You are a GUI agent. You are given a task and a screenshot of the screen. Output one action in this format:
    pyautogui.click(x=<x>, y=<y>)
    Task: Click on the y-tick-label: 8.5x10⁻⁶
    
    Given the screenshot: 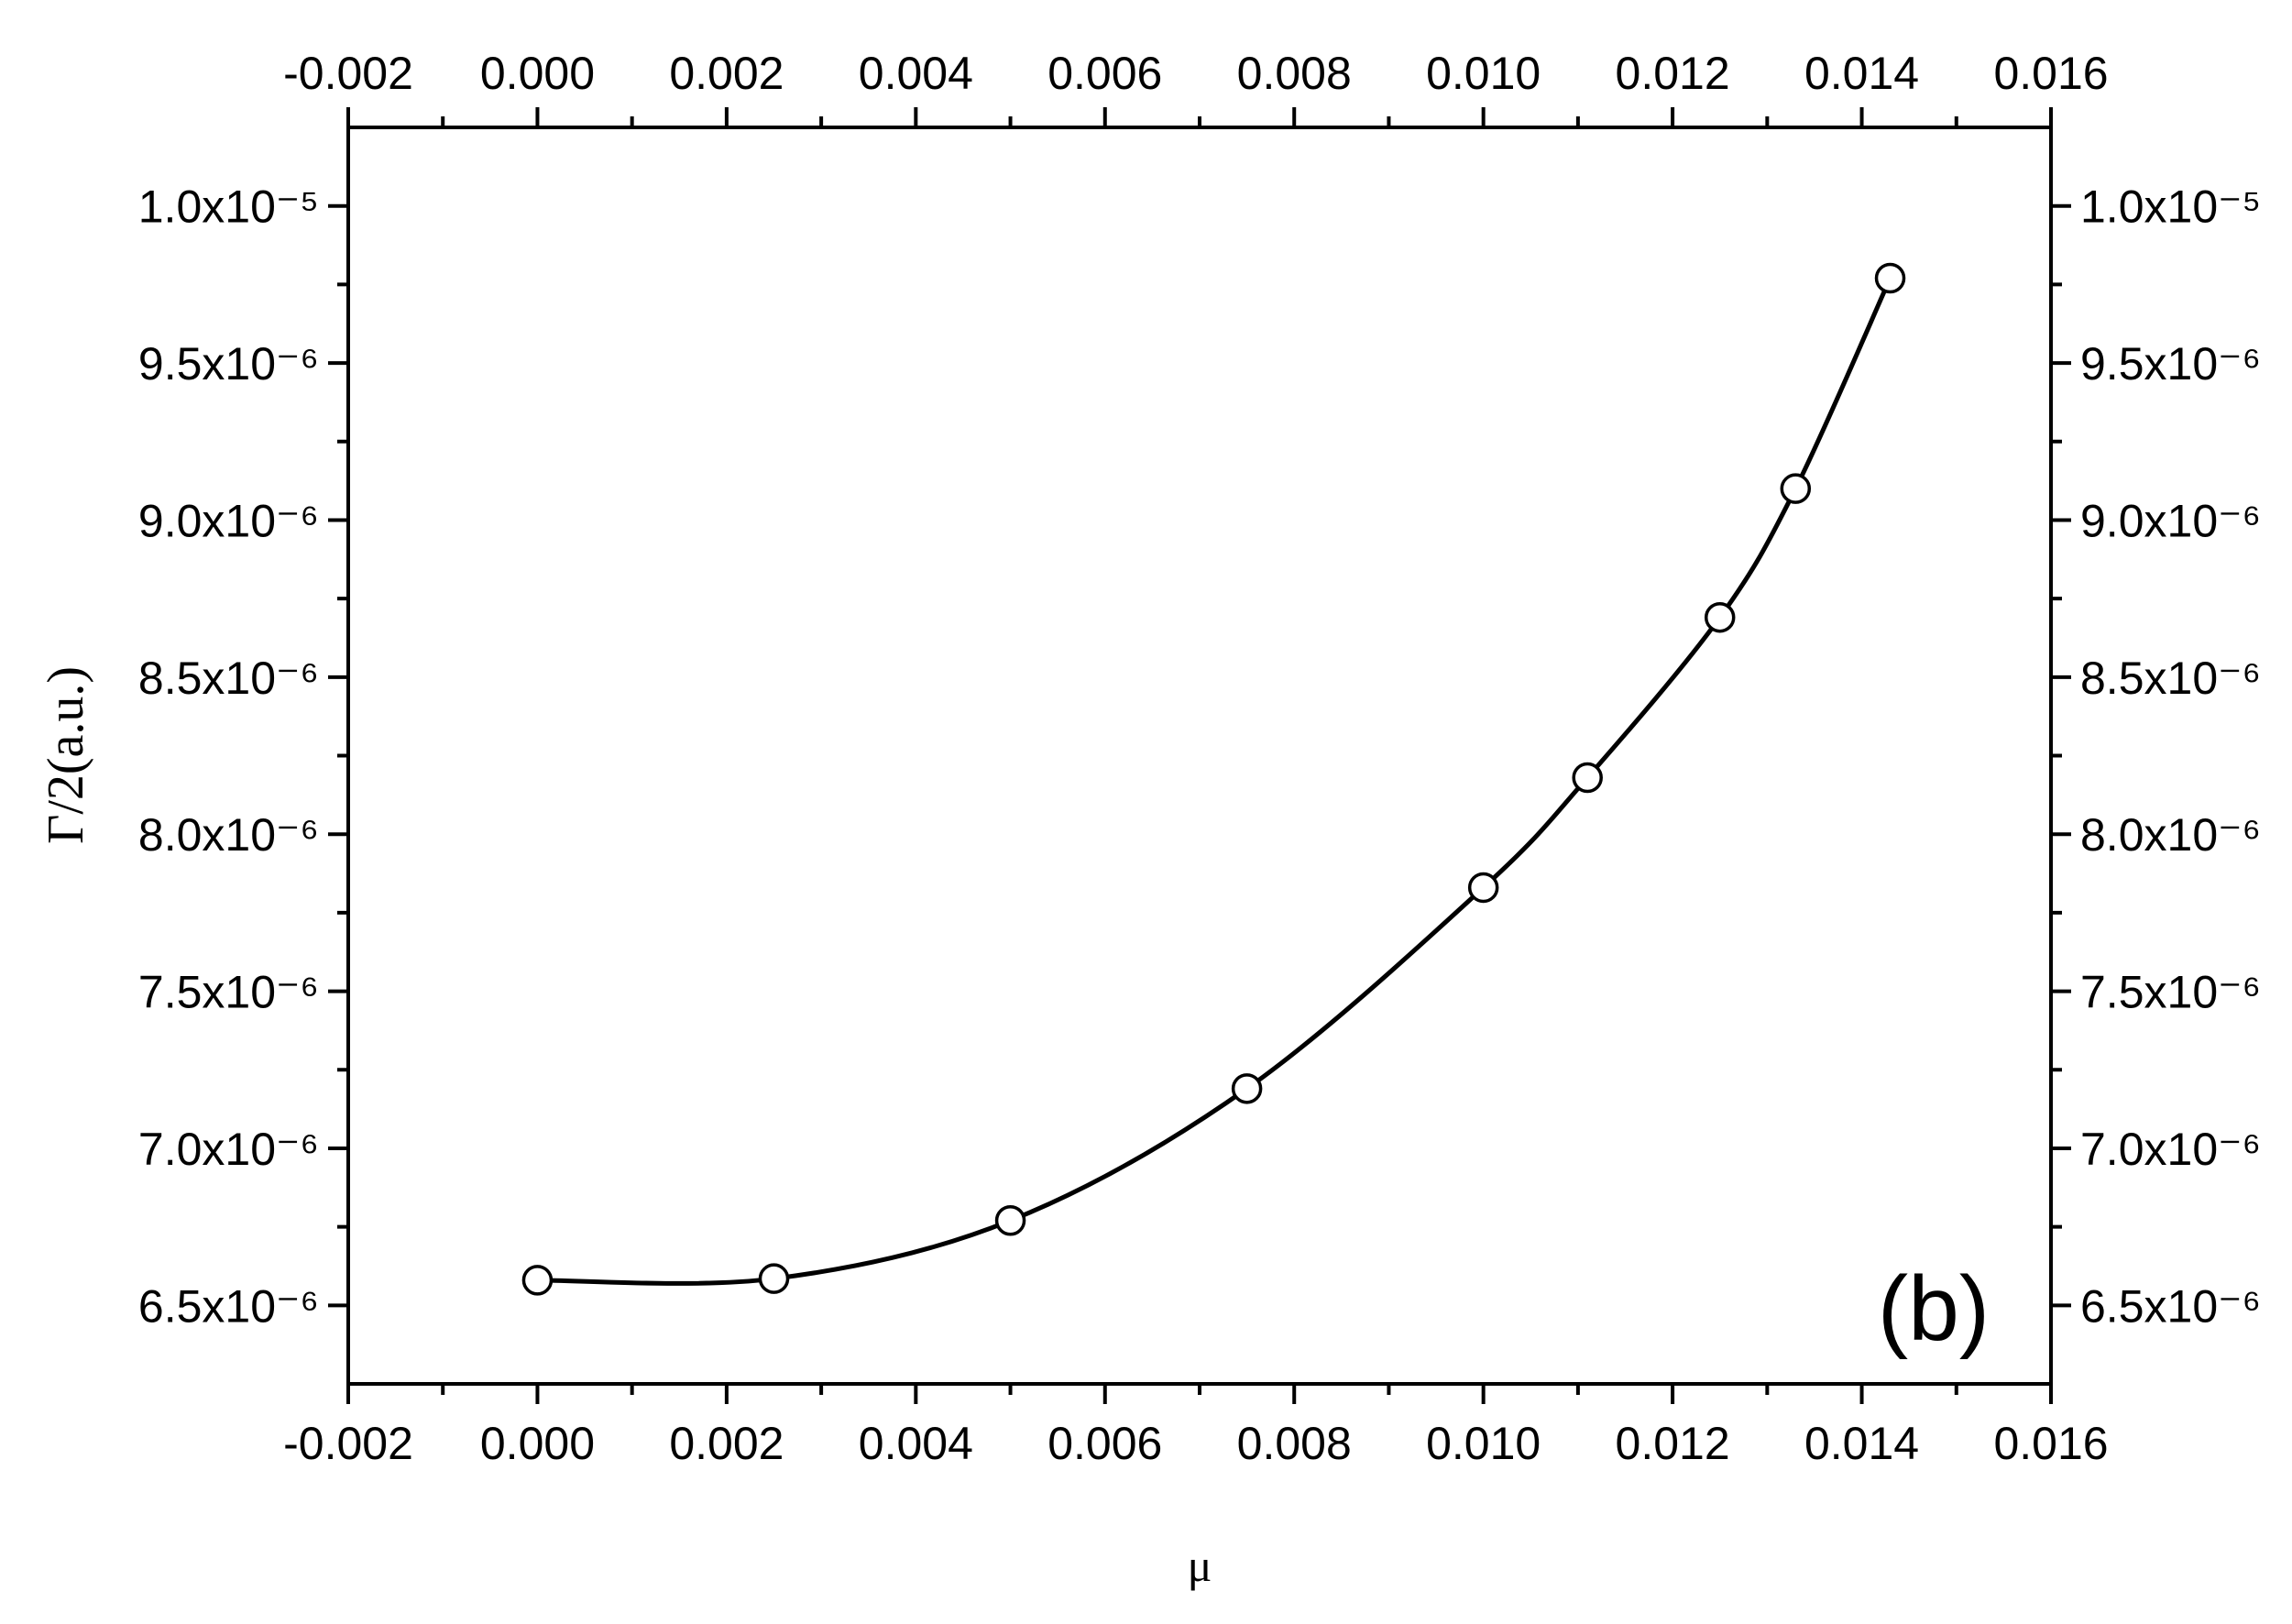 What is the action you would take?
    pyautogui.click(x=228, y=678)
    